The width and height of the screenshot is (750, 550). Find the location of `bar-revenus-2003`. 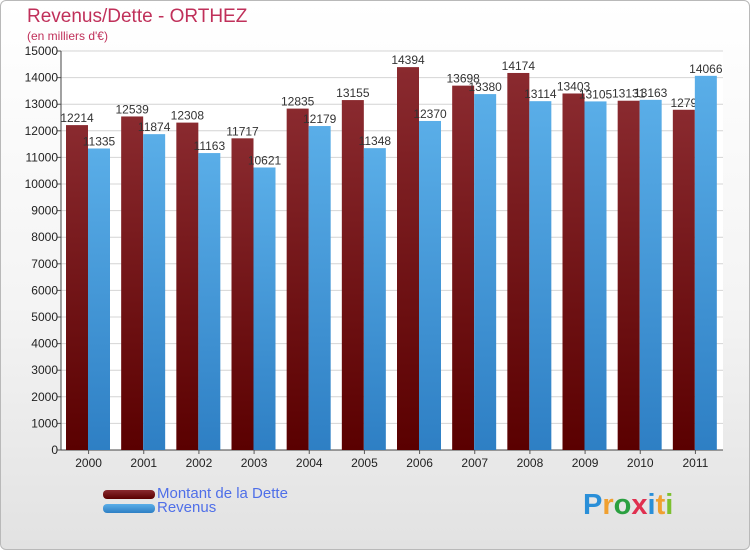

bar-revenus-2003 is located at coordinates (264, 309).